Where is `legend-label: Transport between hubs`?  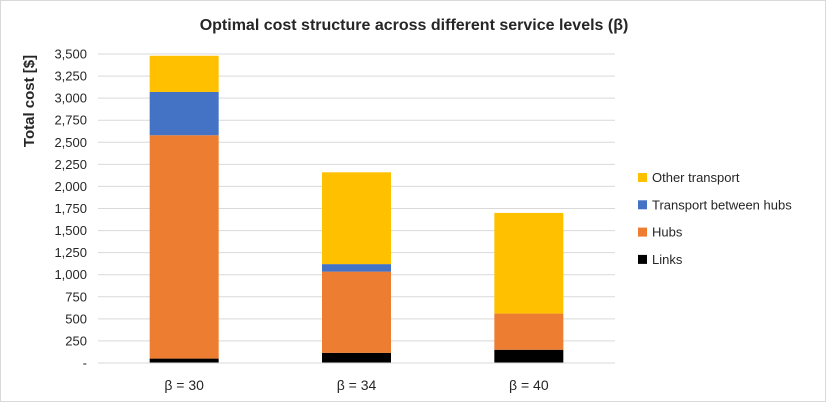 legend-label: Transport between hubs is located at coordinates (722, 204).